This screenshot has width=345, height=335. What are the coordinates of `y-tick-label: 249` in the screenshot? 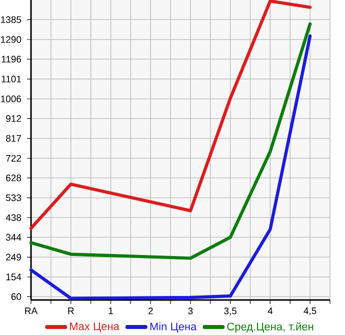 It's located at (14, 257).